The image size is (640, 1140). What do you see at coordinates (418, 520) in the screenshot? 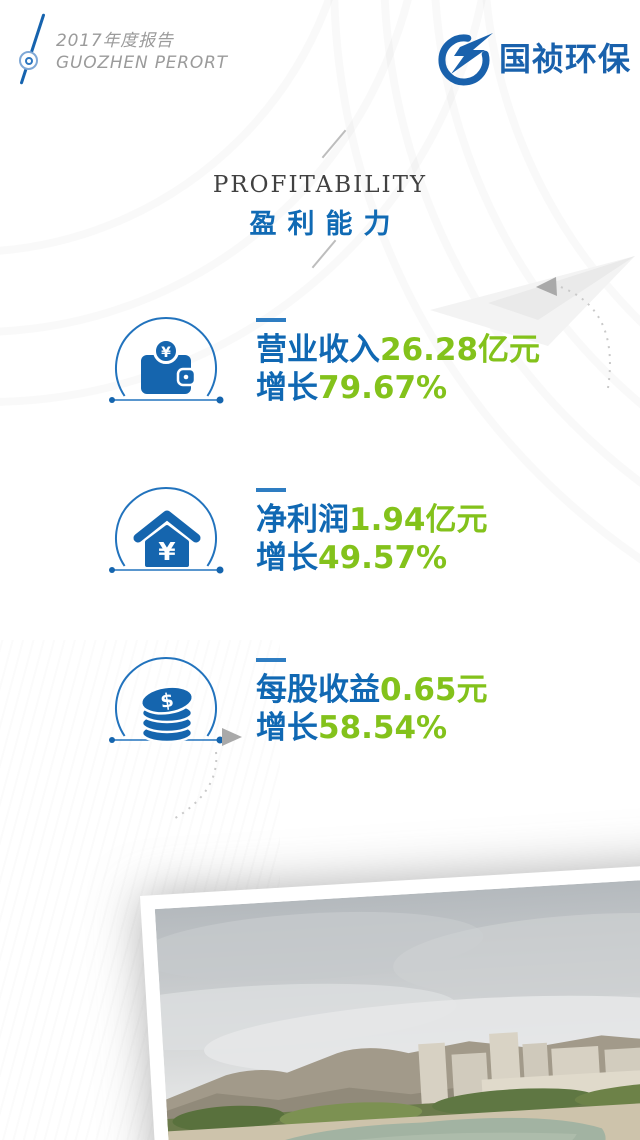
I see `metric-value: 1.94亿元` at bounding box center [418, 520].